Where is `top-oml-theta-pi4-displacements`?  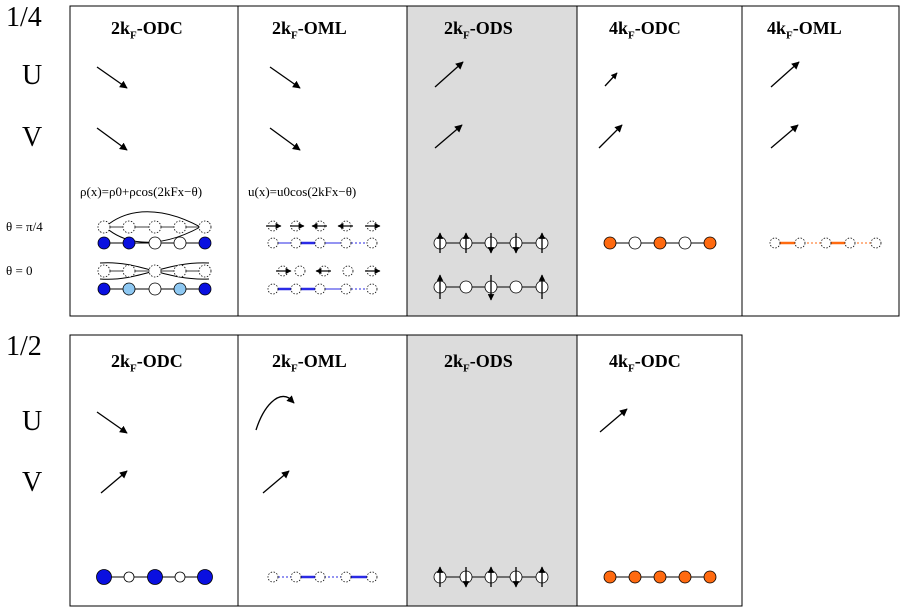
top-oml-theta-pi4-displacements is located at coordinates (323, 226).